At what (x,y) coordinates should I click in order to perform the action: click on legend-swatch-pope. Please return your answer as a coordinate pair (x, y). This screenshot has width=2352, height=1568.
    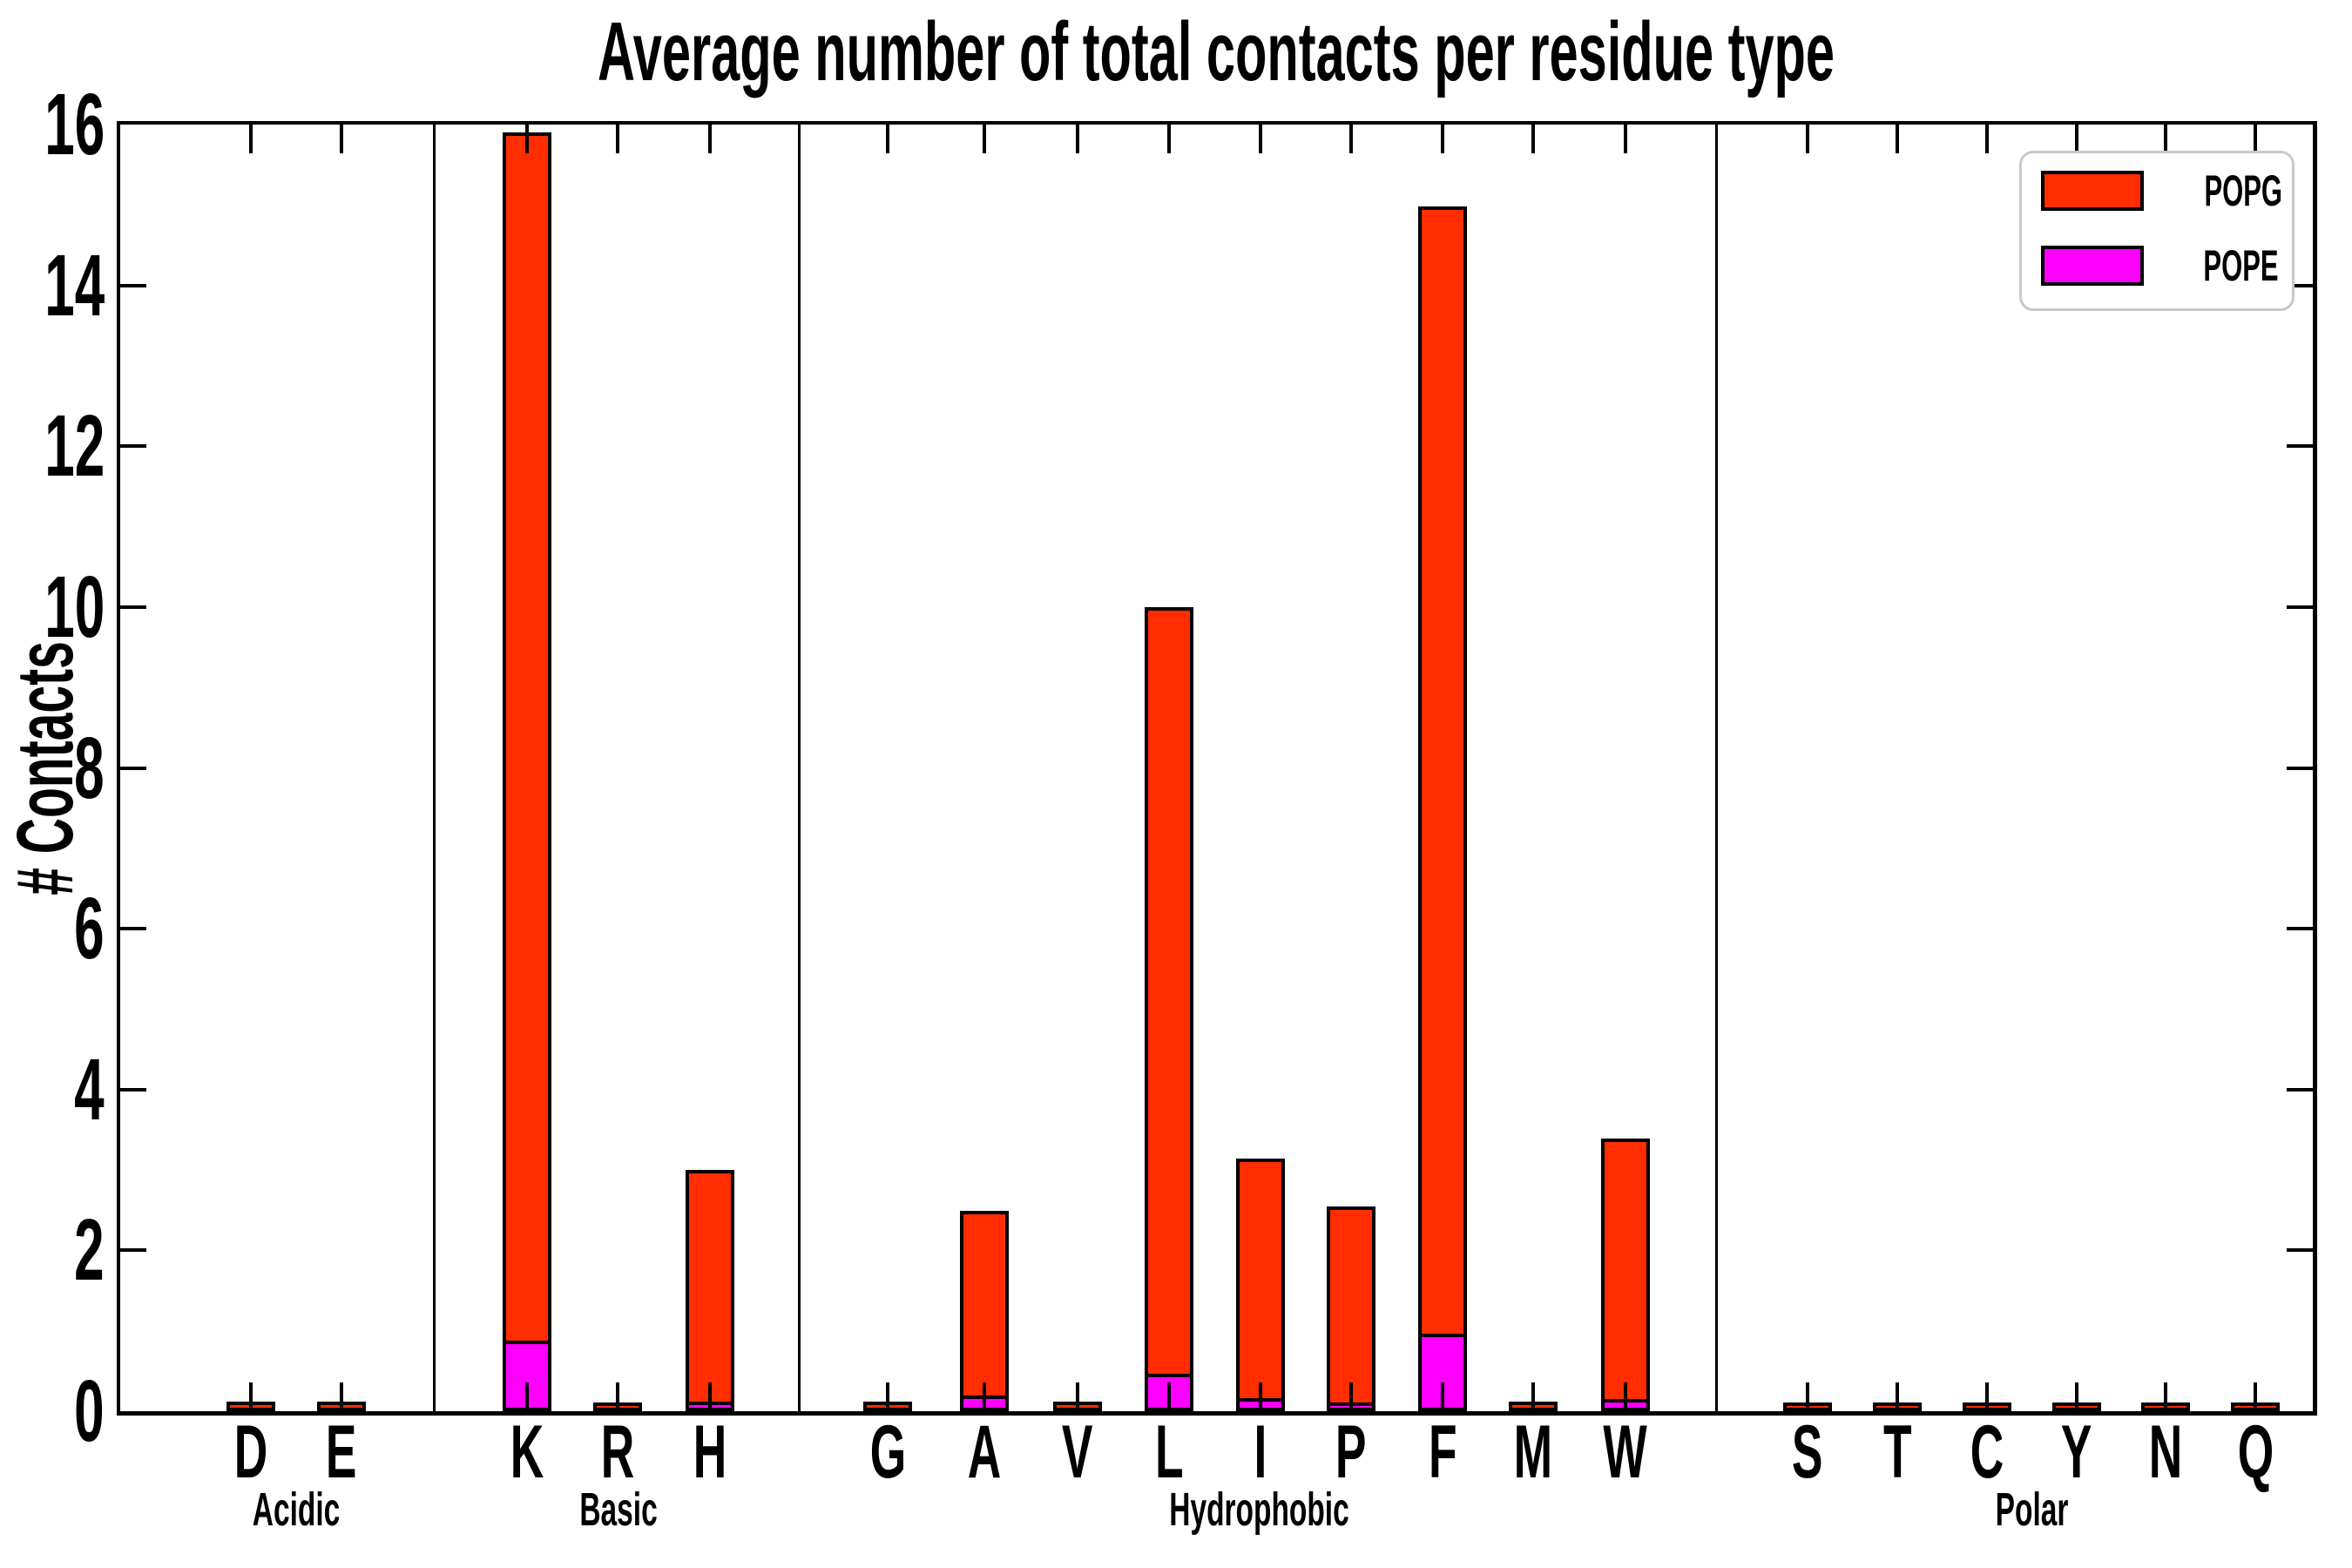
    Looking at the image, I should click on (2092, 266).